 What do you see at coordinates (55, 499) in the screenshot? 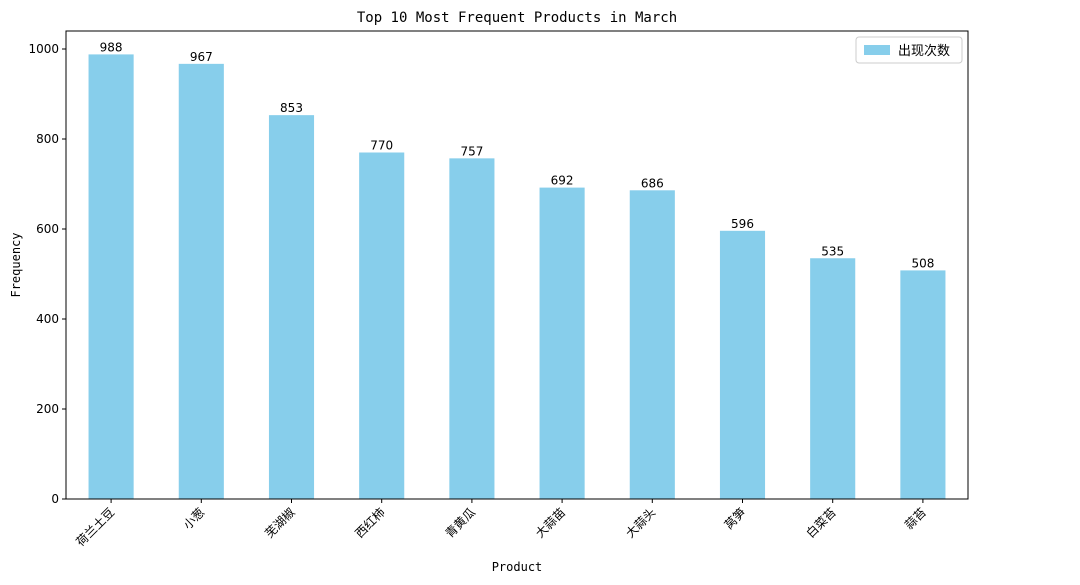
I see `y-tick-label: 0` at bounding box center [55, 499].